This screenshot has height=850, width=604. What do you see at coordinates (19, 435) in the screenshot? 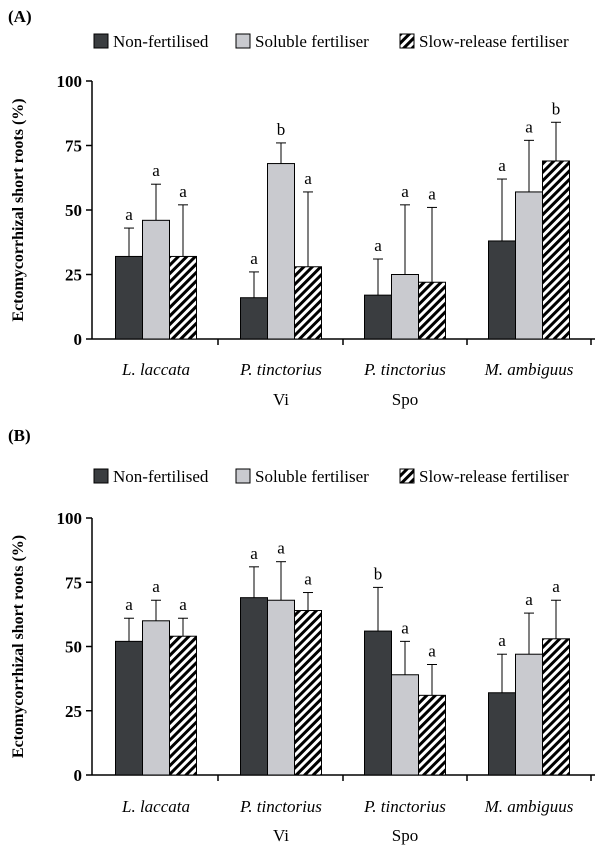
I see `panel-label: (B)` at bounding box center [19, 435].